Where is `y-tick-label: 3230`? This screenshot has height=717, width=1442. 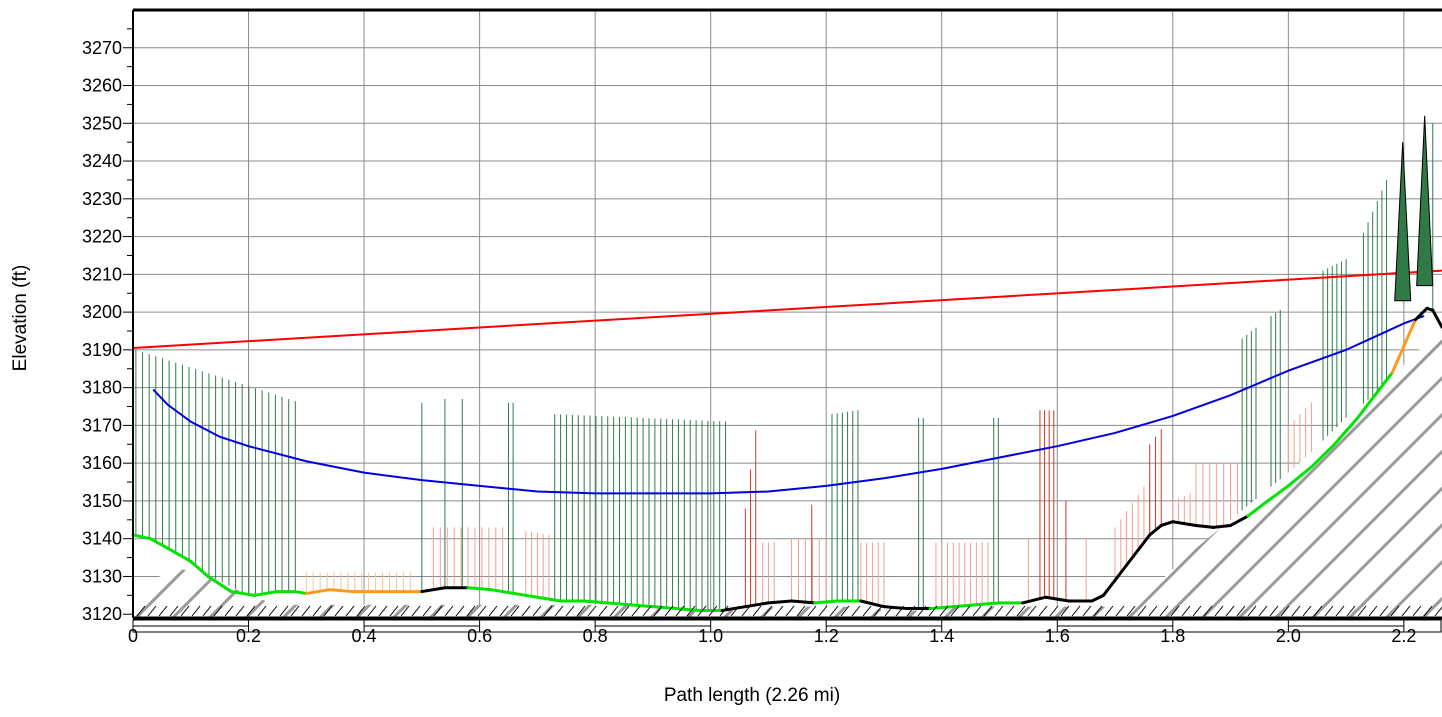 y-tick-label: 3230 is located at coordinates (102, 199).